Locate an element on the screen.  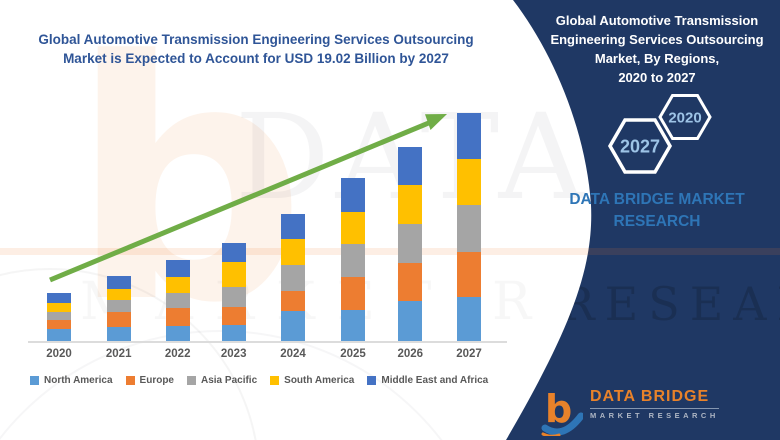
bar-segment-2023-north-america is located at coordinates (233, 333).